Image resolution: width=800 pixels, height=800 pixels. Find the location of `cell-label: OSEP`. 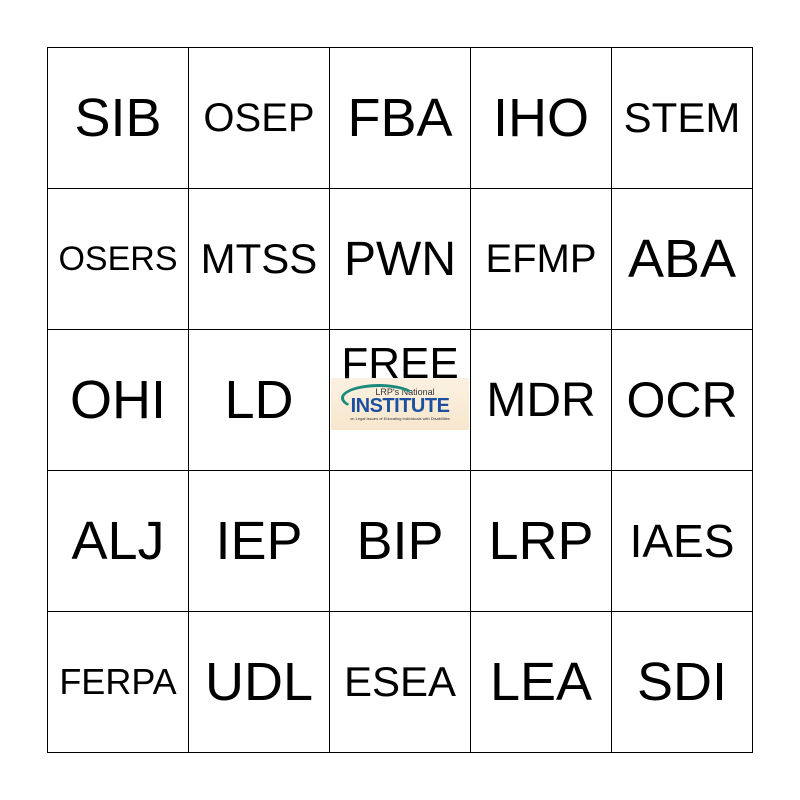

cell-label: OSEP is located at coordinates (259, 117).